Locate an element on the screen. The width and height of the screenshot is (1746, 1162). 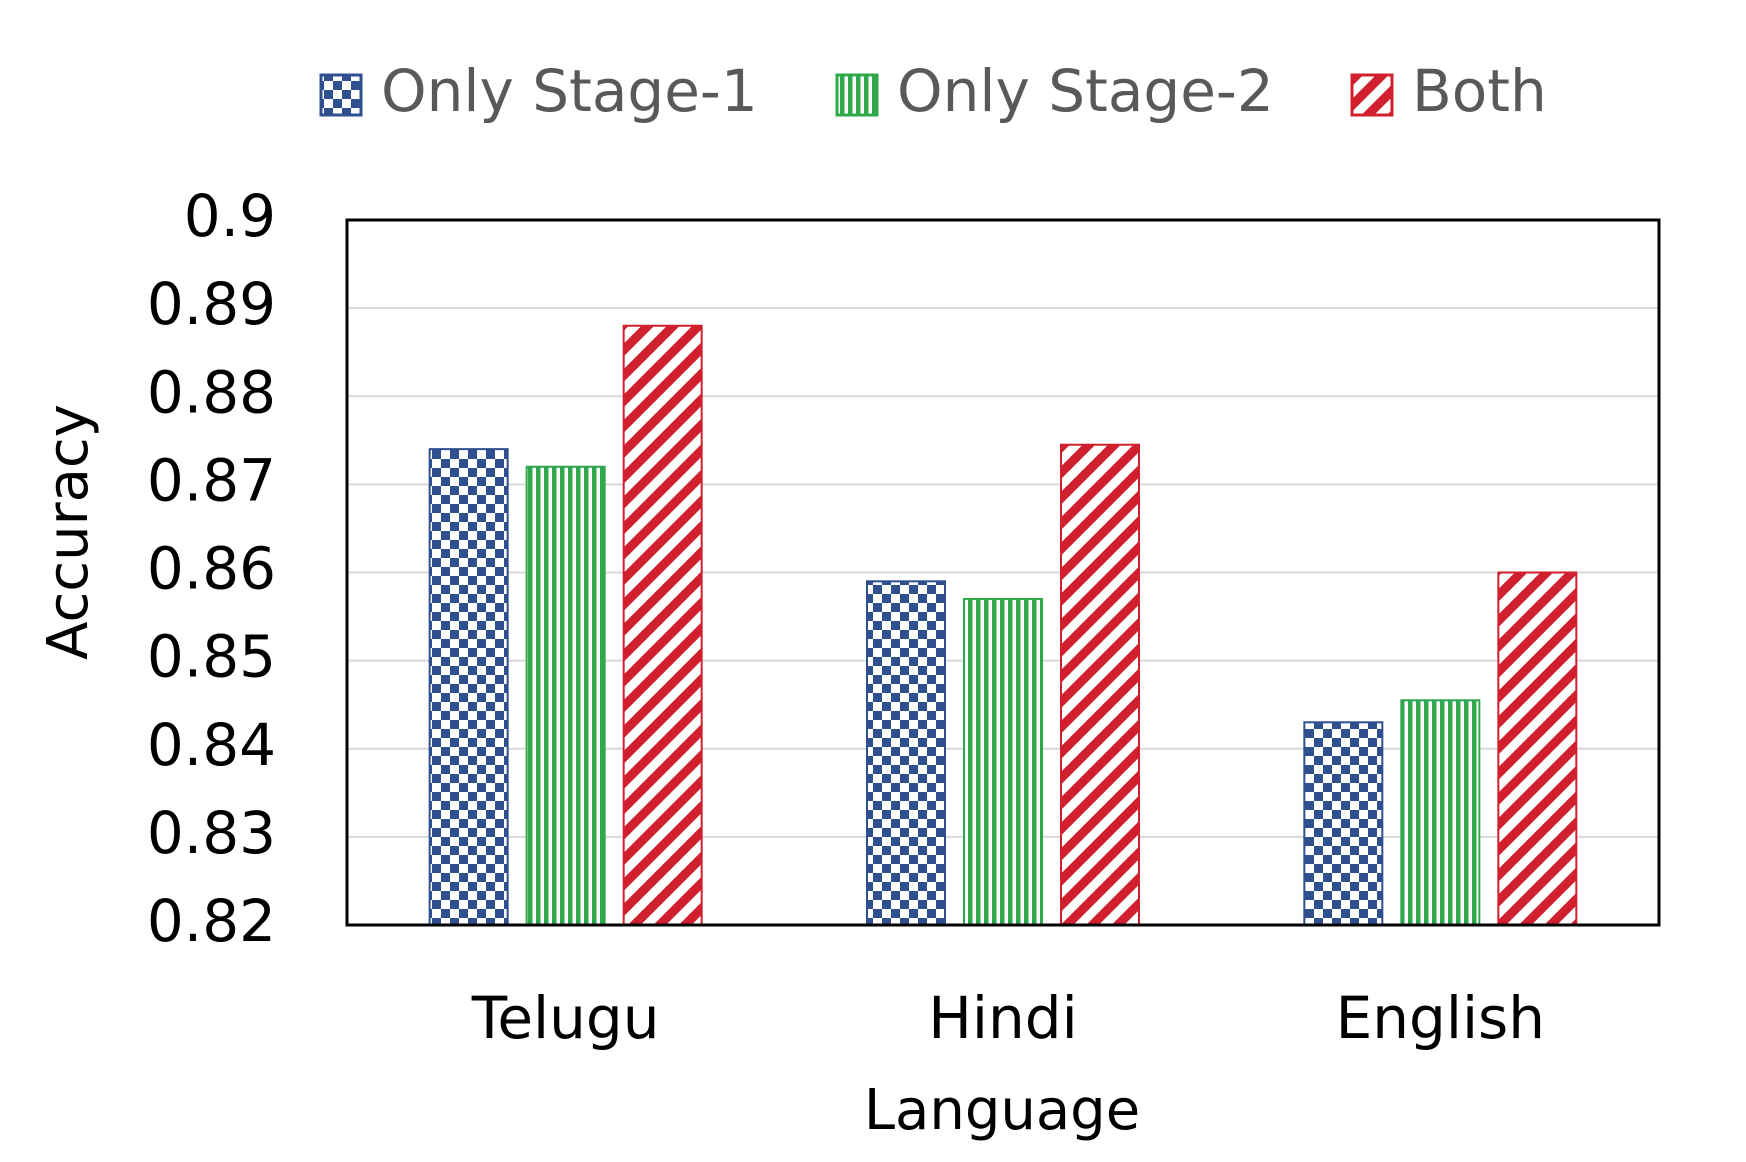
legend-label: Both is located at coordinates (1479, 91).